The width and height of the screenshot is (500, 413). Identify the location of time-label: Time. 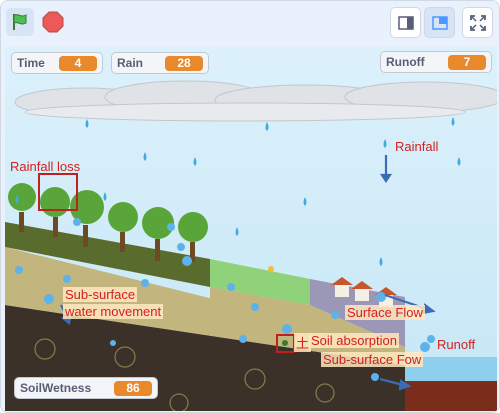
(31, 63).